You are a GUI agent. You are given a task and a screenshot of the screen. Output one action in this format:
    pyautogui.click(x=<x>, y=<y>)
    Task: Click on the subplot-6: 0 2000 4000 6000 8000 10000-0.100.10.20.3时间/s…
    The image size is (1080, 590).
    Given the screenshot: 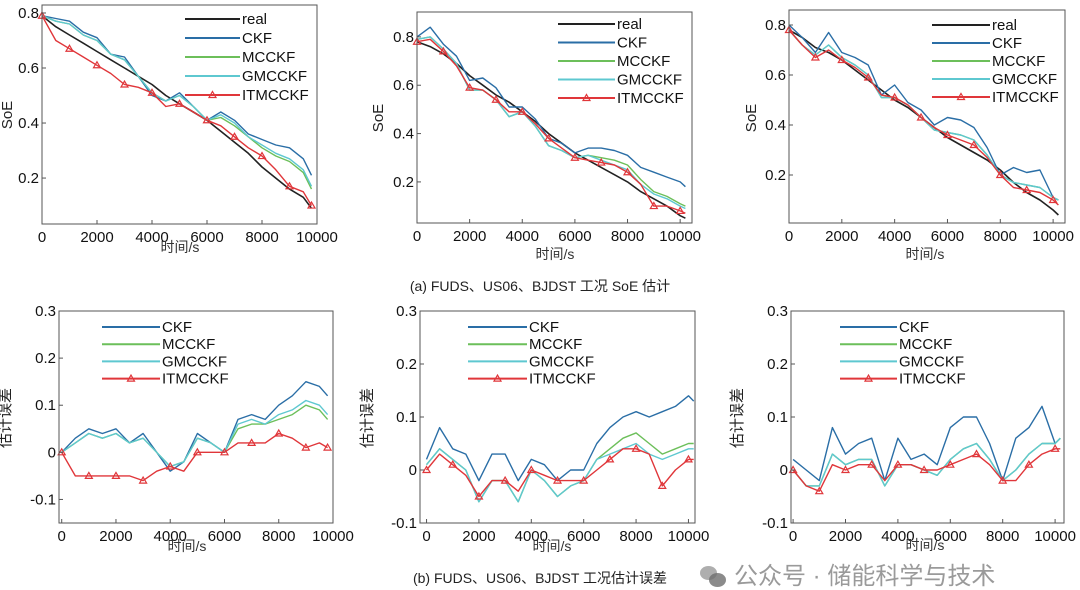 What is the action you would take?
    pyautogui.click(x=902, y=428)
    